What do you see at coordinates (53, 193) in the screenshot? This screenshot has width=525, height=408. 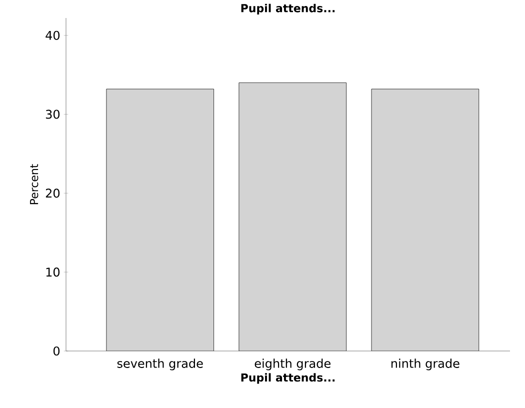 I see `y-tick-label: 20` at bounding box center [53, 193].